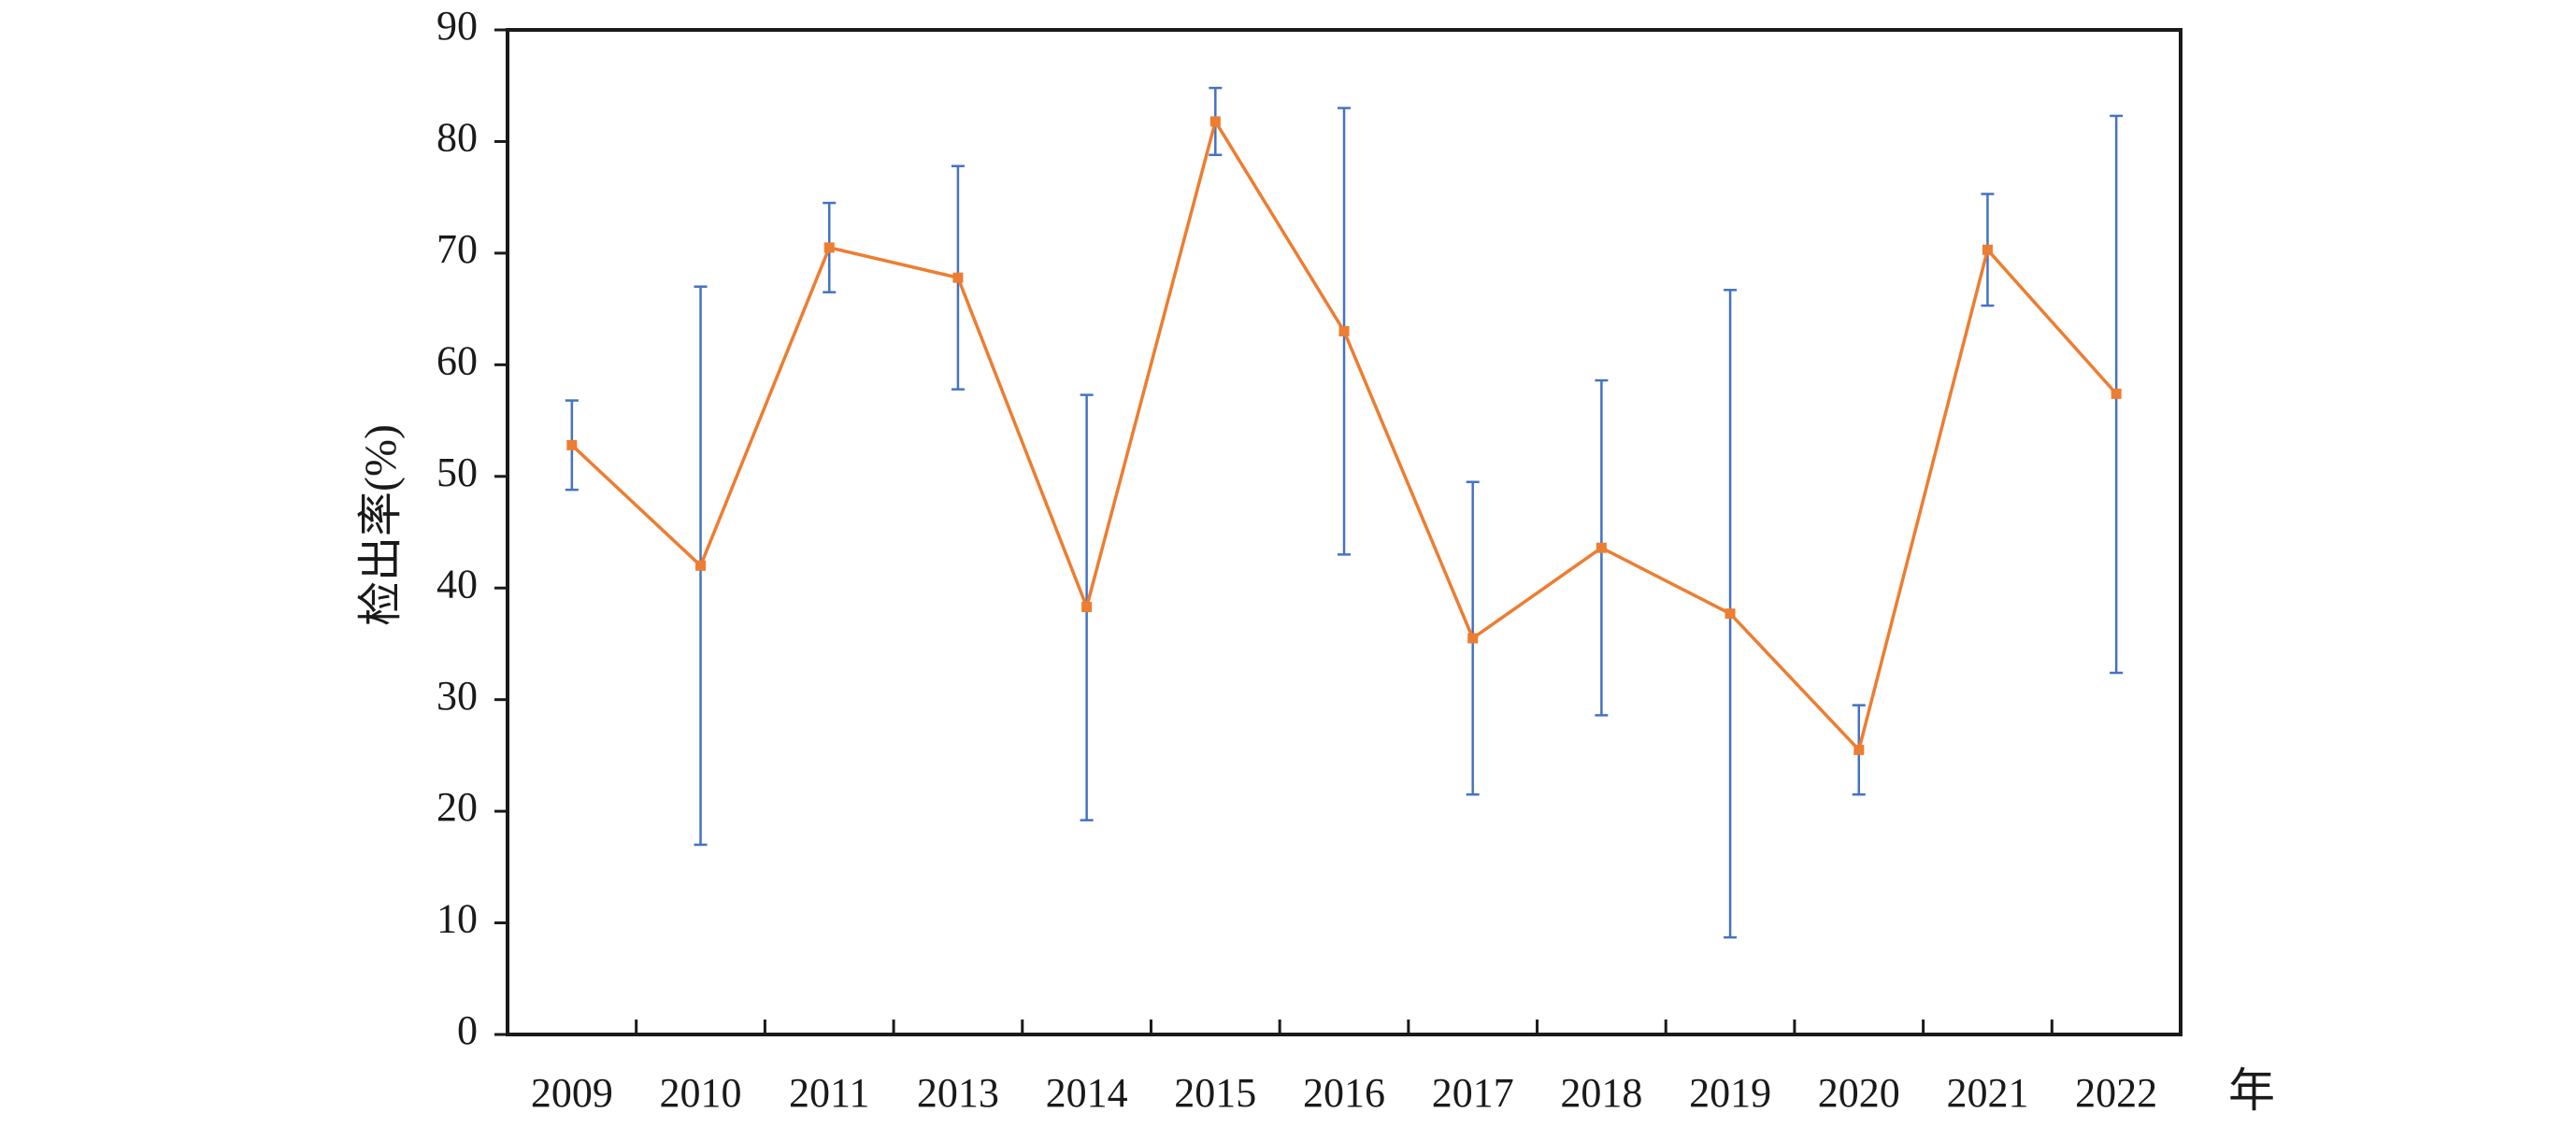 This screenshot has width=2576, height=1127. I want to click on x-tick-label: 2014, so click(1087, 1093).